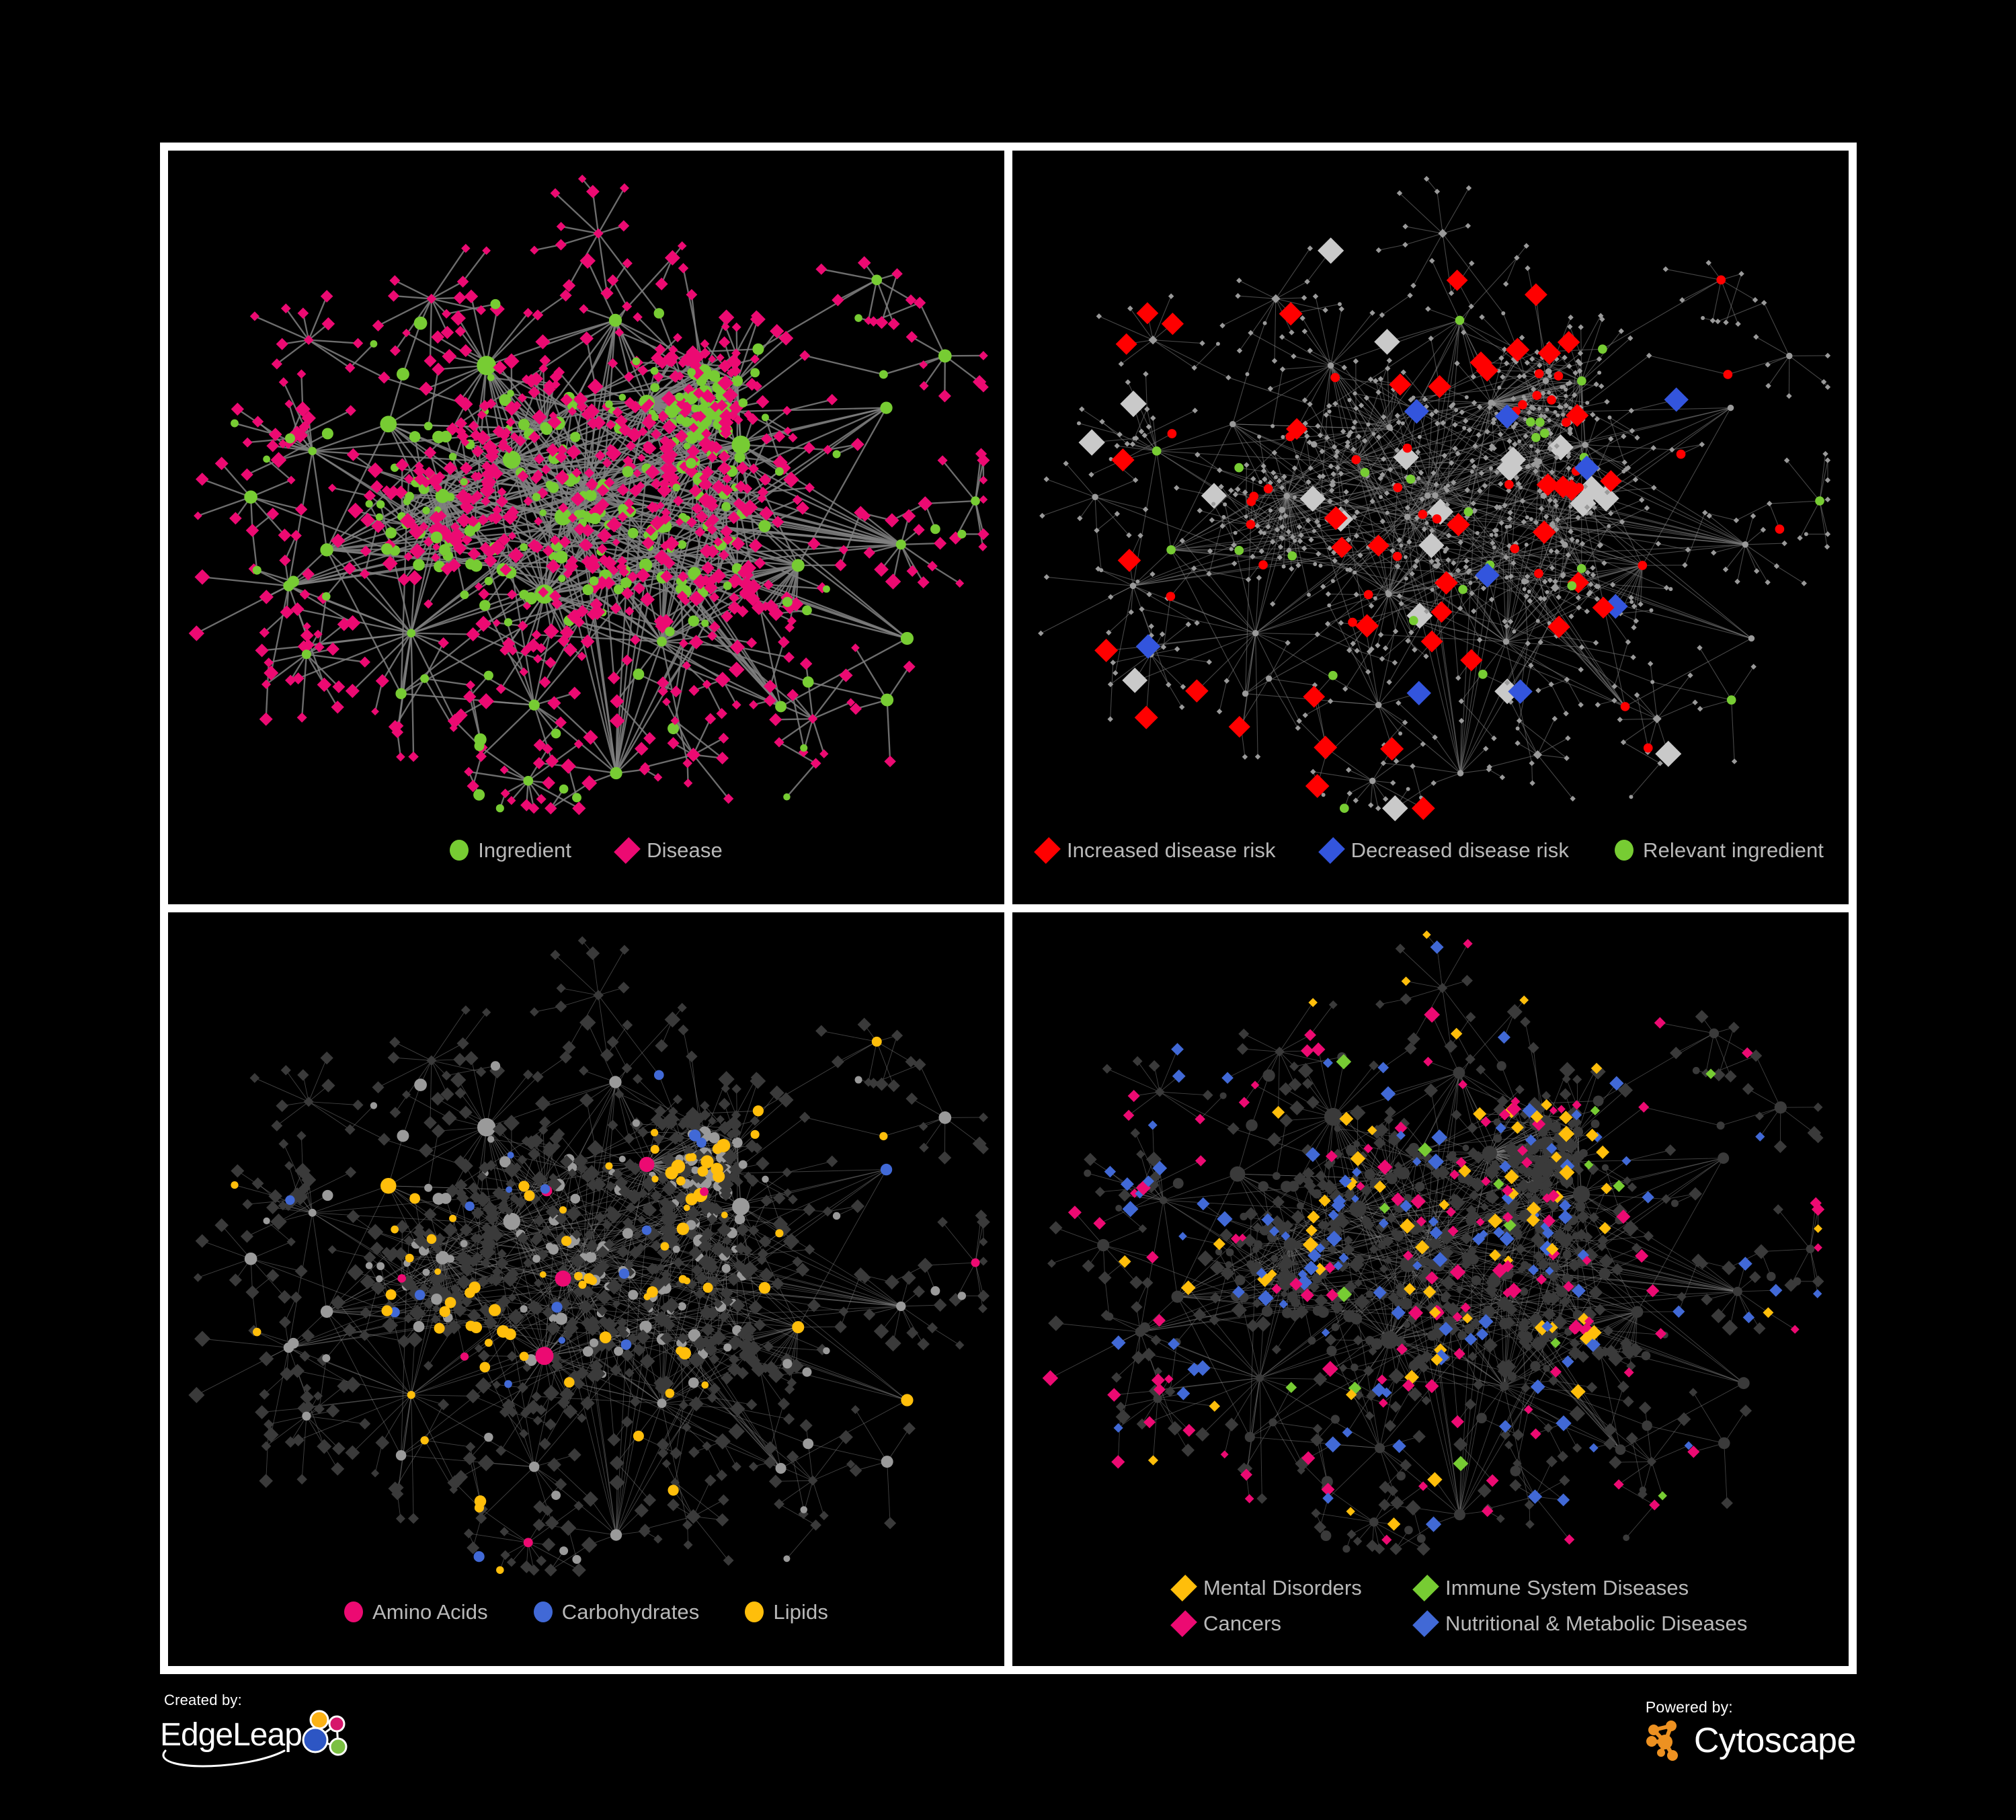 The image size is (2016, 1820). Describe the element at coordinates (1602, 1623) in the screenshot. I see `legend-item-nutritional-metabolic-diseases: Nutritional & Metabolic Diseases` at that location.